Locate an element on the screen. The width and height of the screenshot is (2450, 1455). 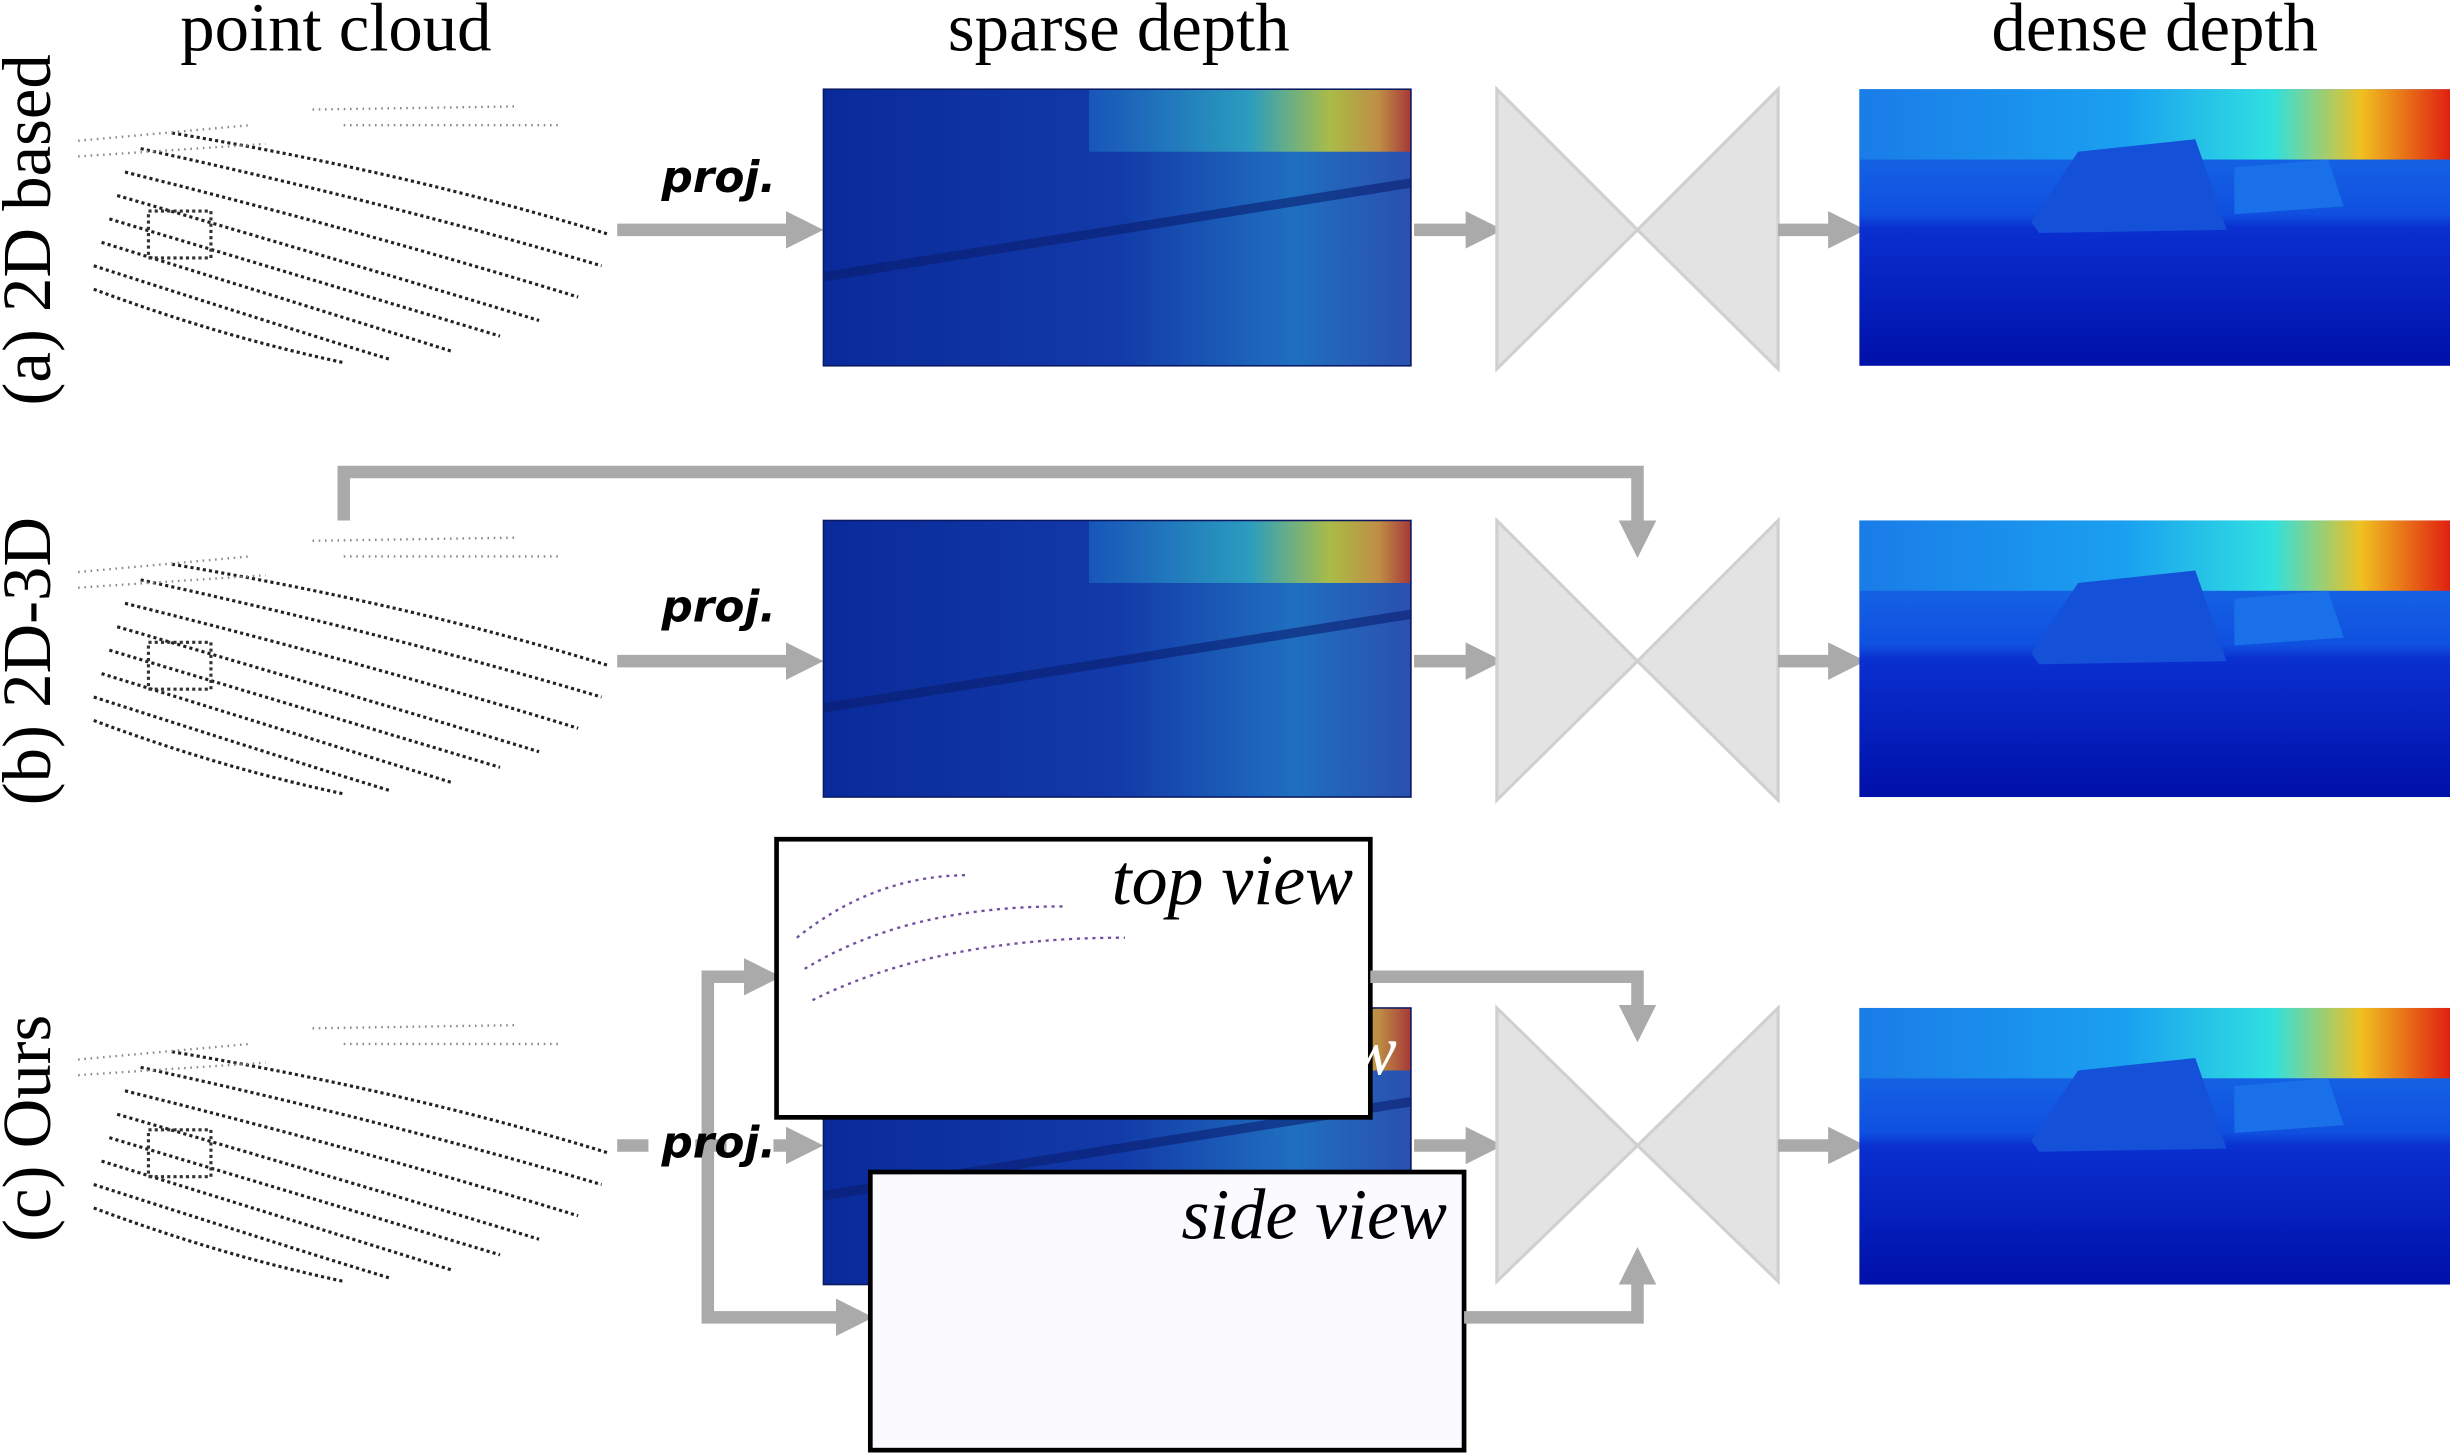
view-label: side view is located at coordinates (1313, 1215).